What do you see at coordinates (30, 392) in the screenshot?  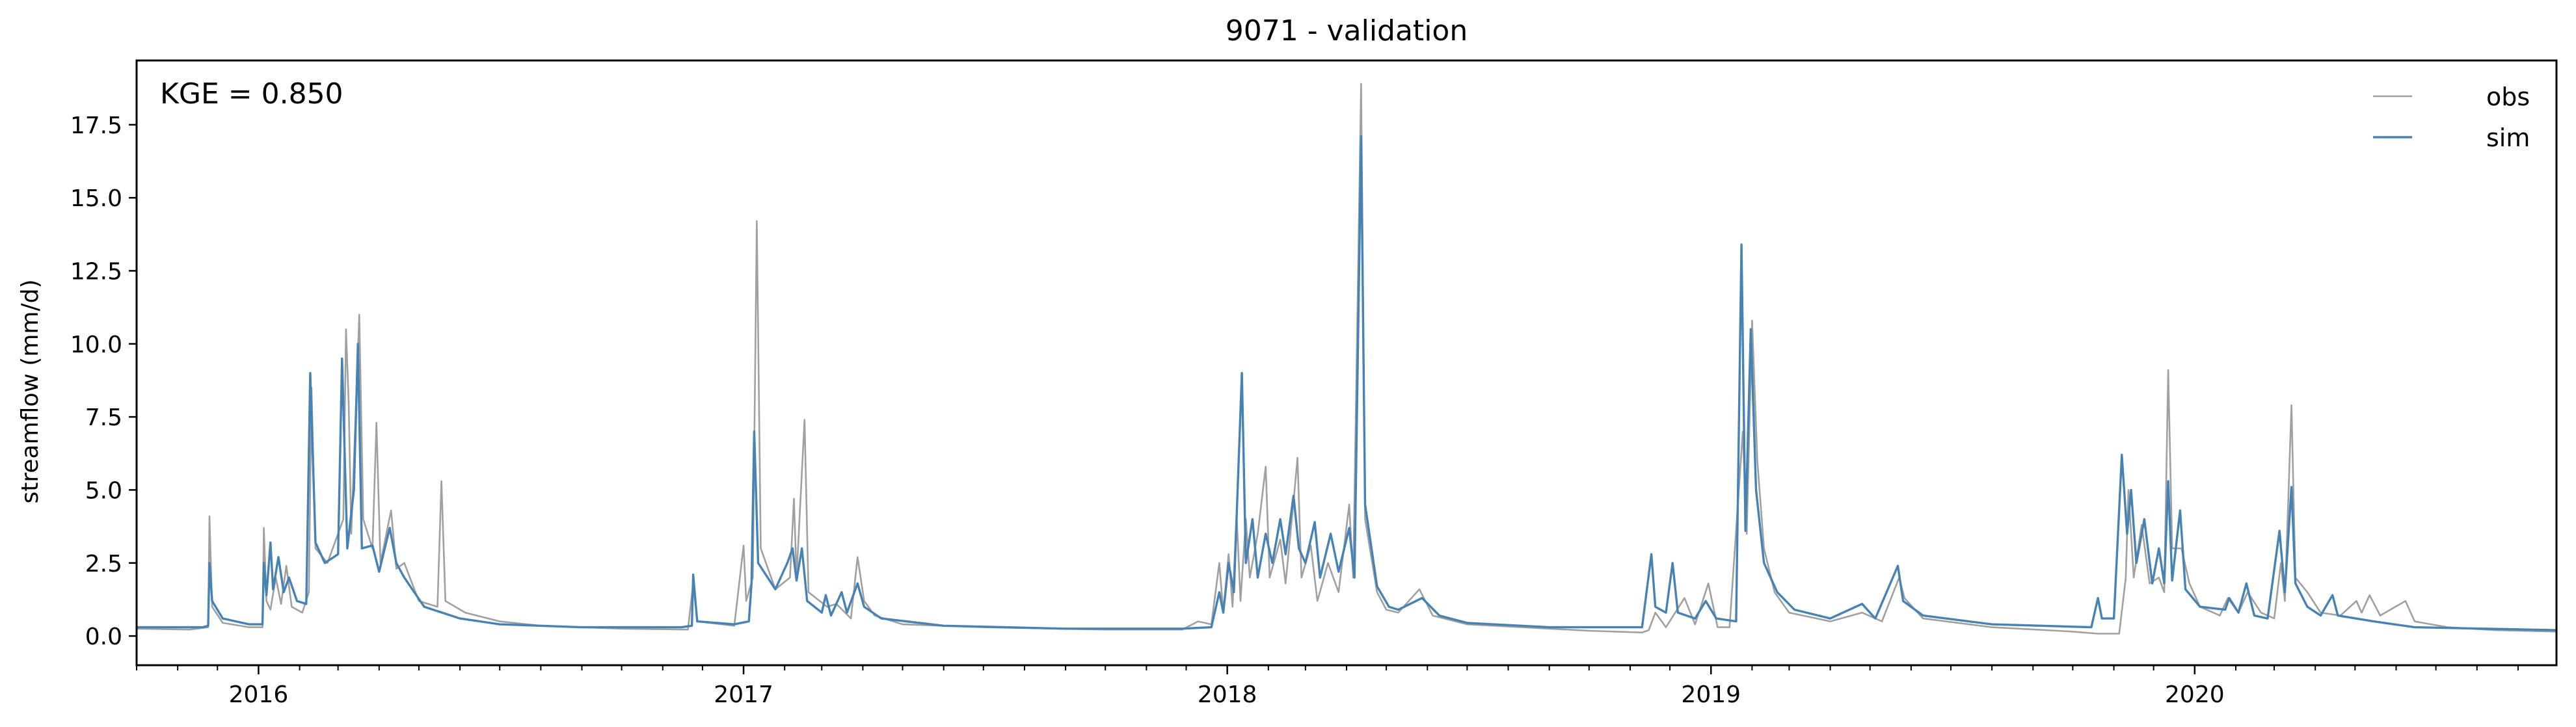 I see `y-axis-label: streamflow (mm/d)` at bounding box center [30, 392].